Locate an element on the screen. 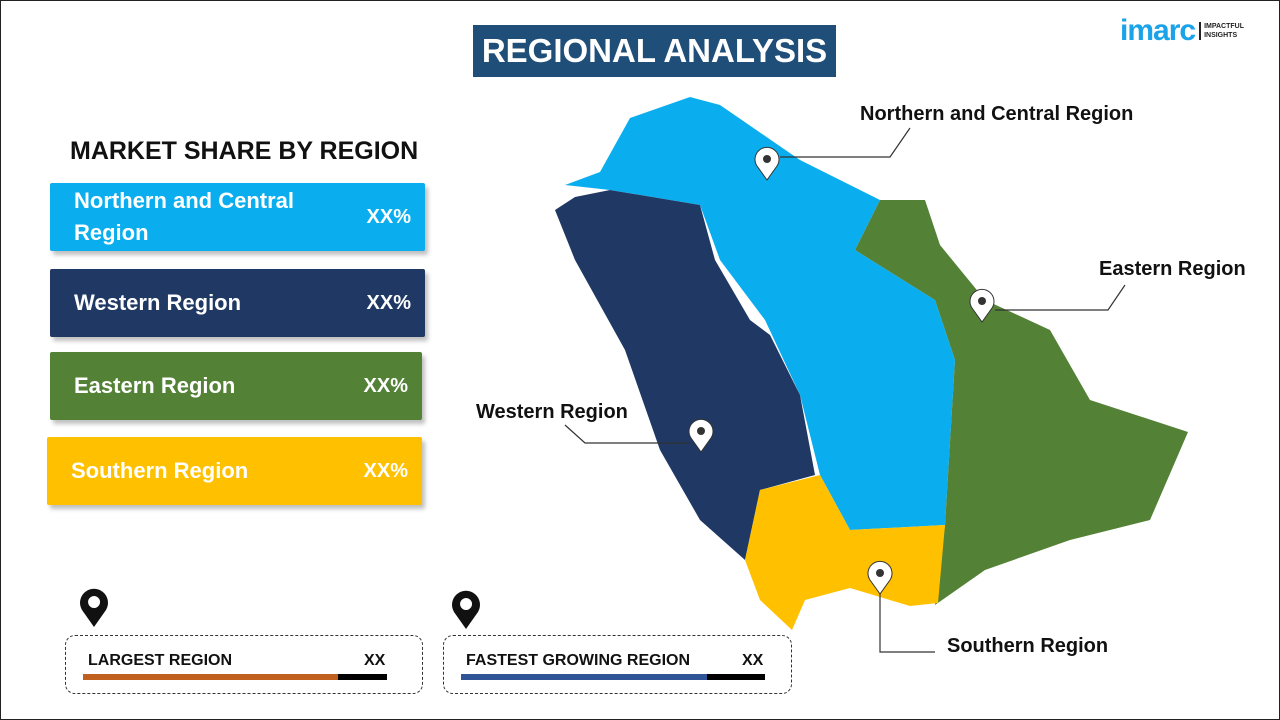 This screenshot has height=720, width=1280. label-west: Western Region is located at coordinates (552, 412).